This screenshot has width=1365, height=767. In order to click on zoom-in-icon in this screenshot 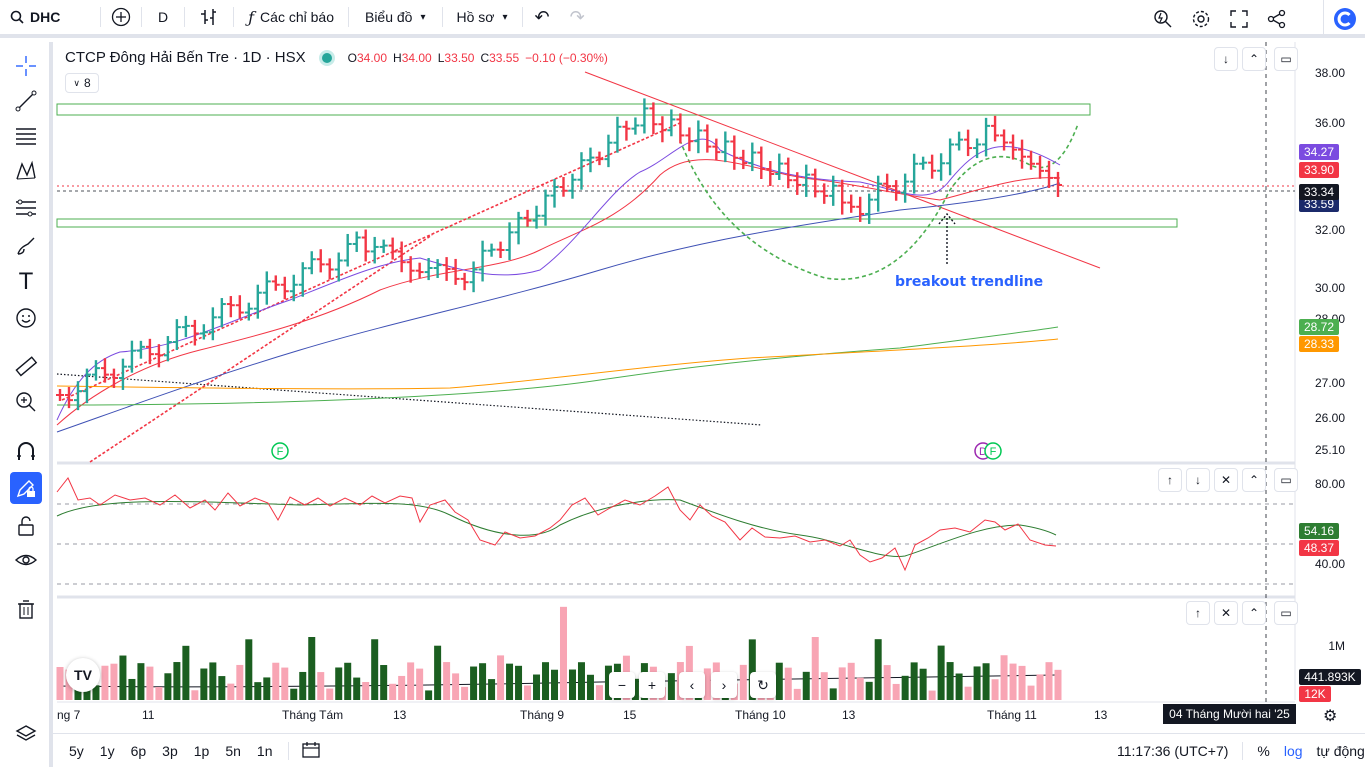, I will do `click(26, 402)`.